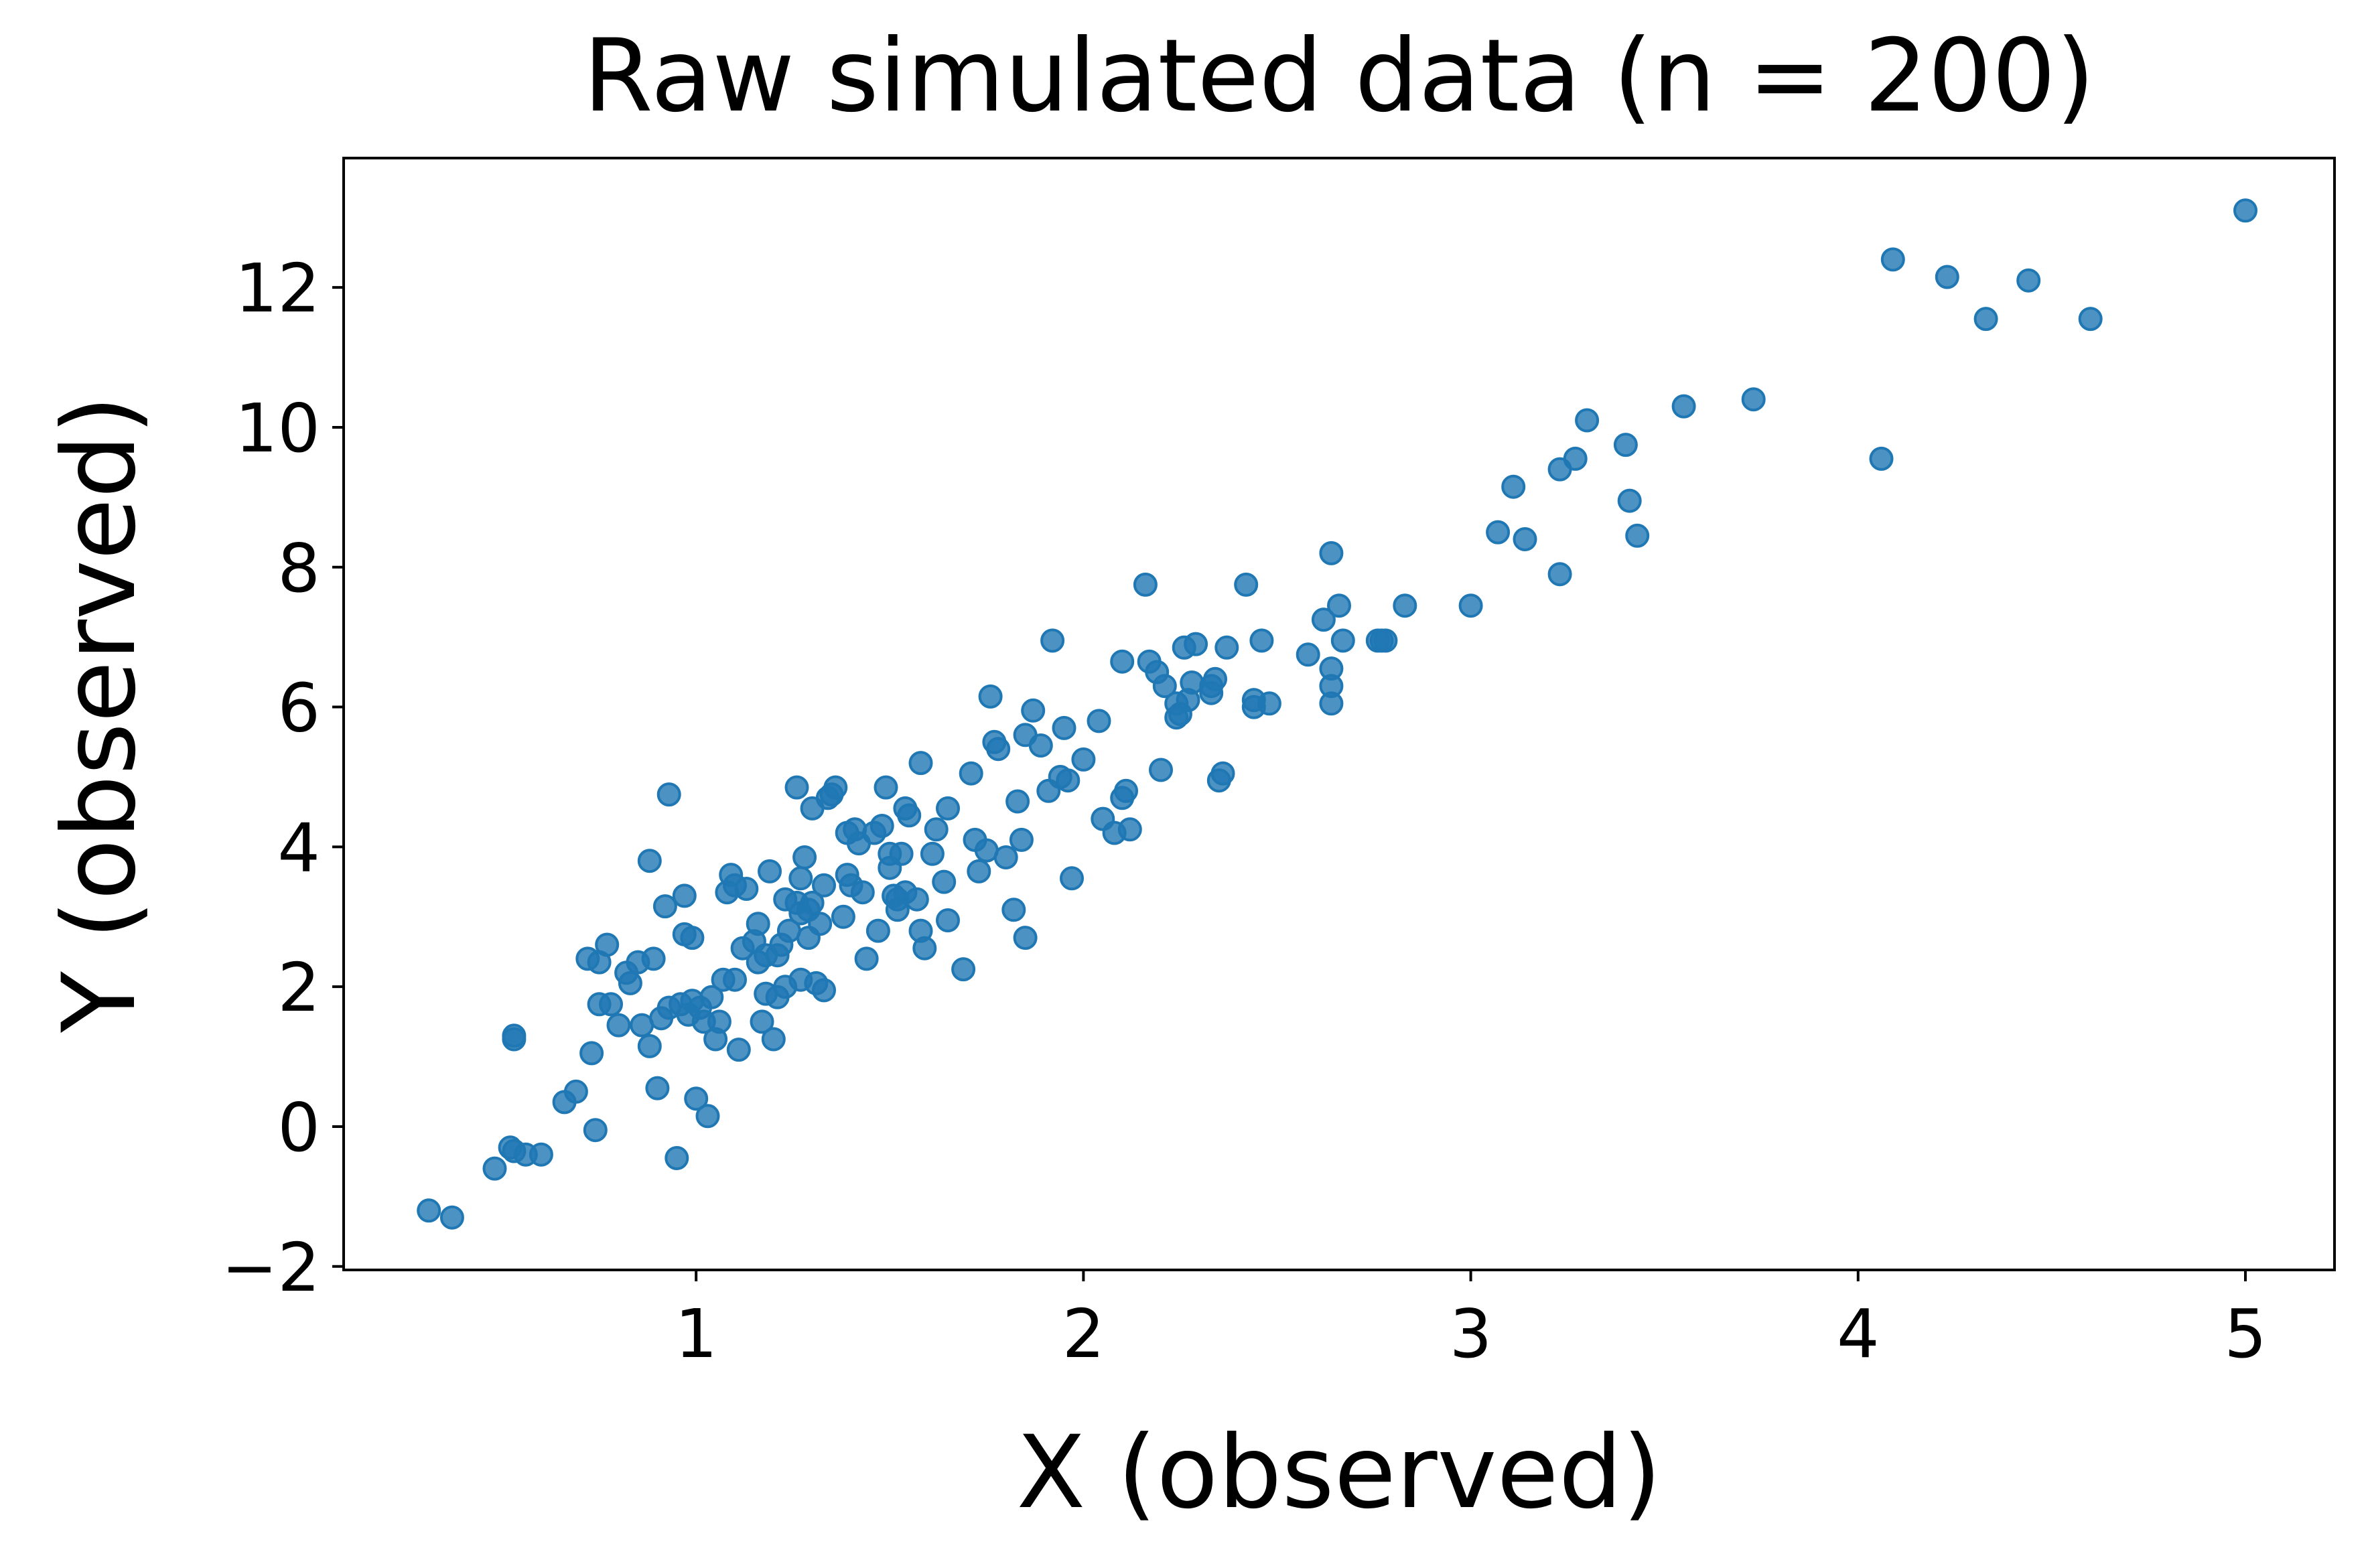  I want to click on x-axis-label: X (observed), so click(1340, 1473).